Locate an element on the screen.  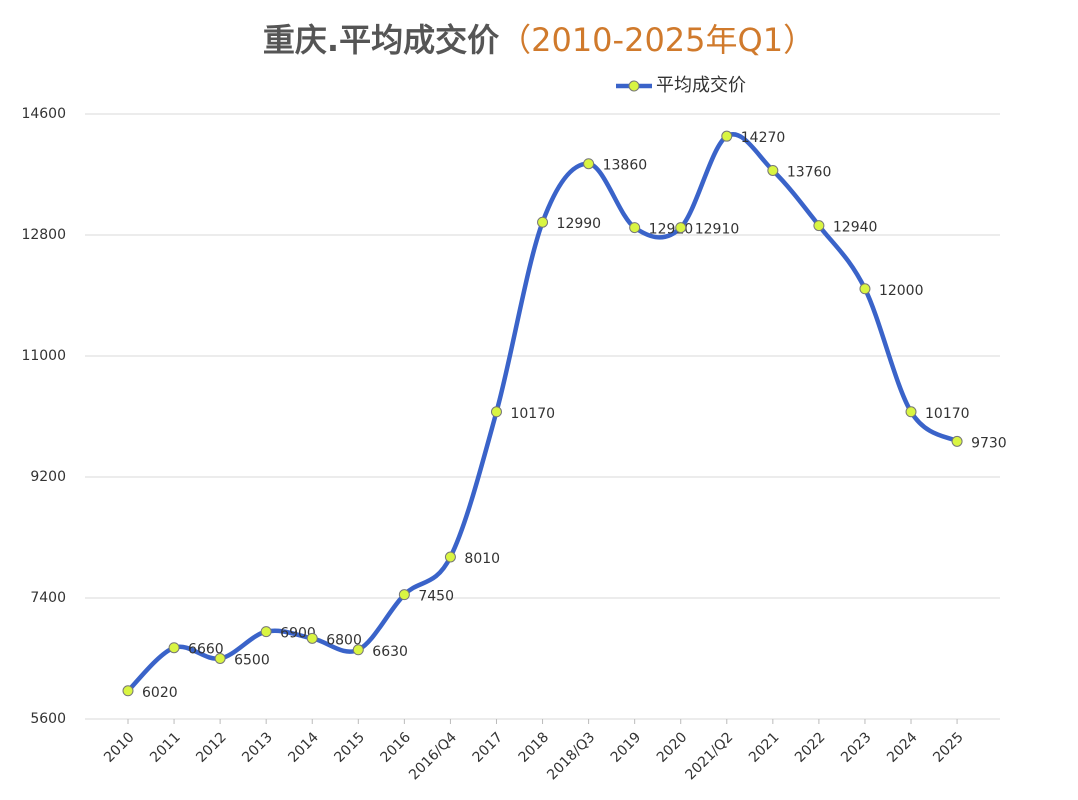
data-label: 6660 is located at coordinates (206, 650).